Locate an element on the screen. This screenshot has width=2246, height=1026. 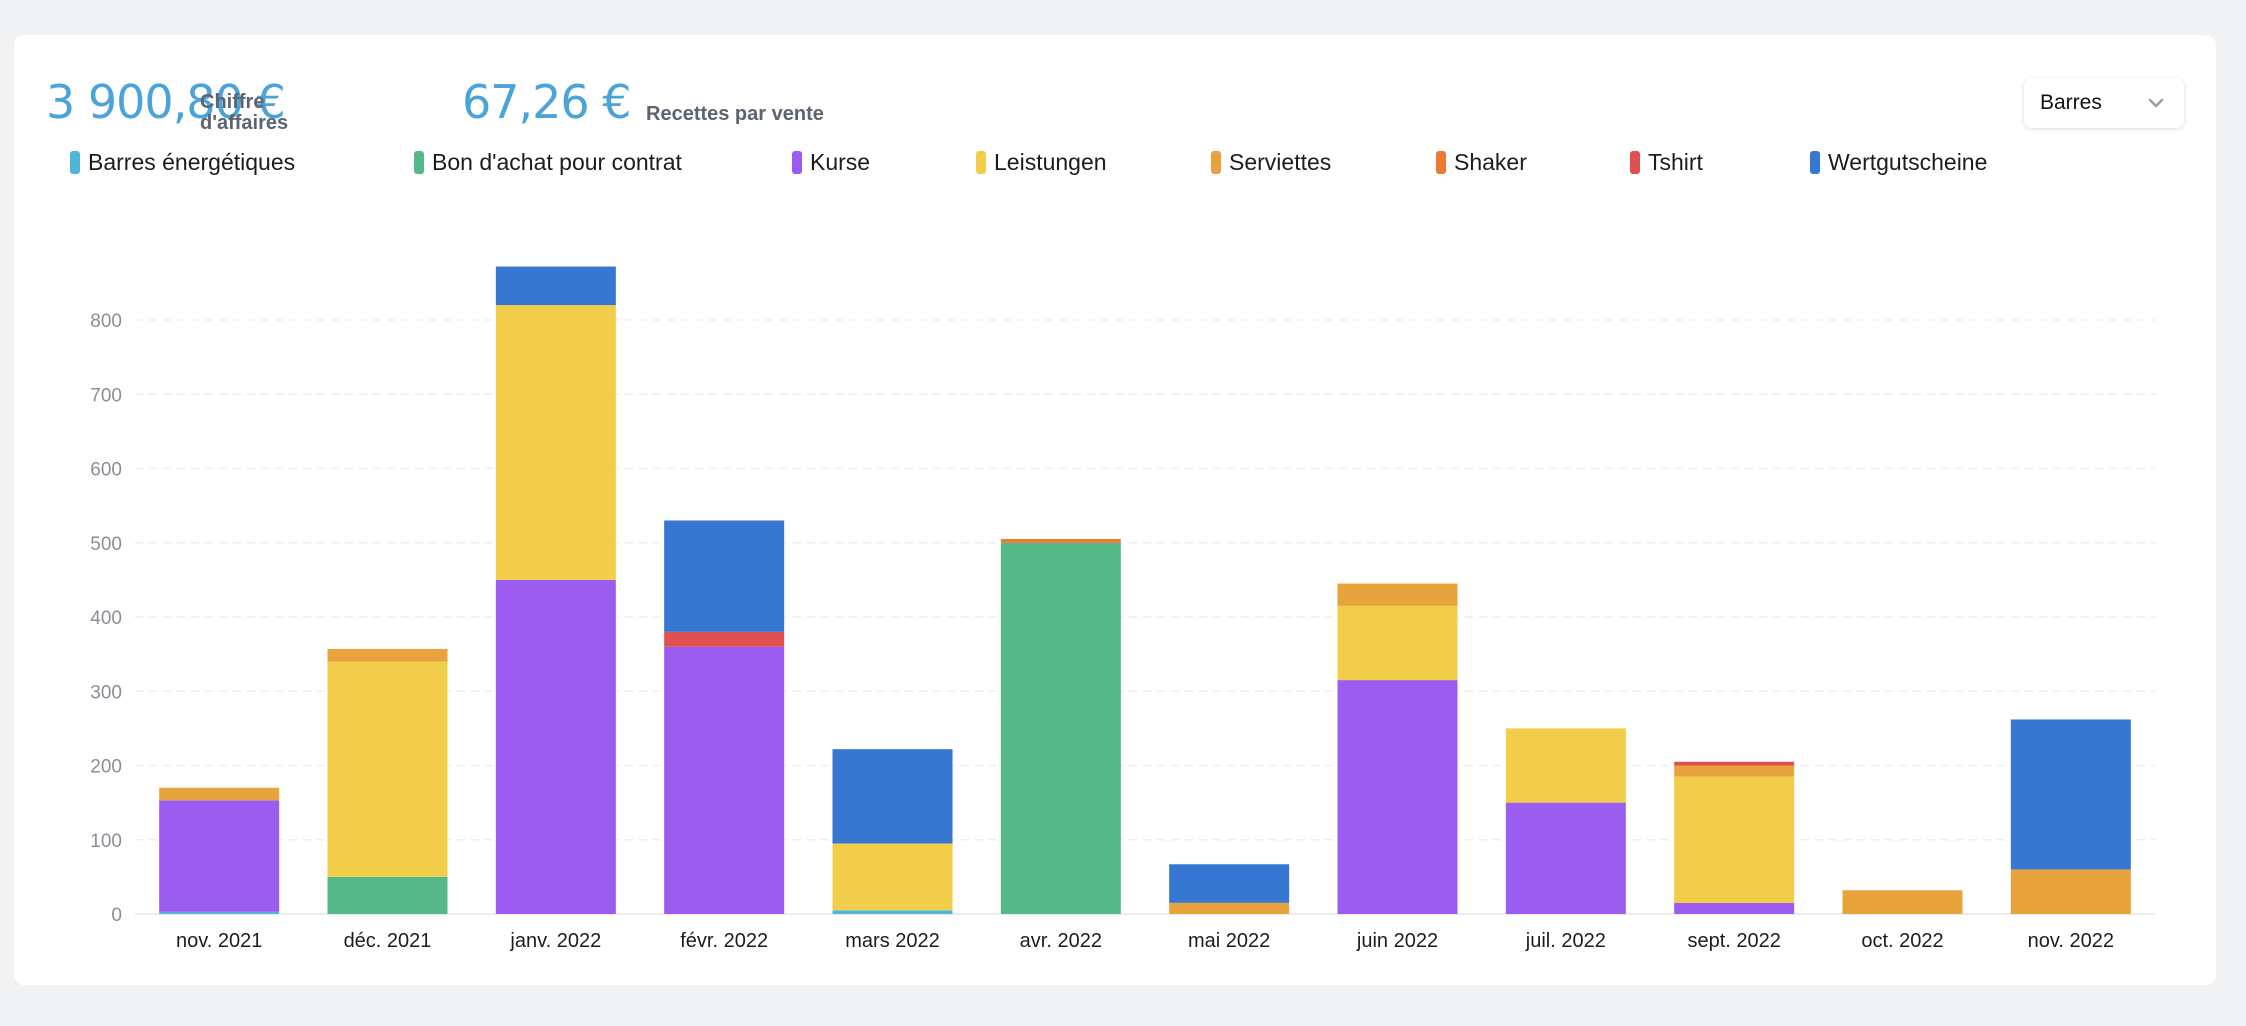
revenue-per-sale-label: Recettes par vente is located at coordinates (735, 114).